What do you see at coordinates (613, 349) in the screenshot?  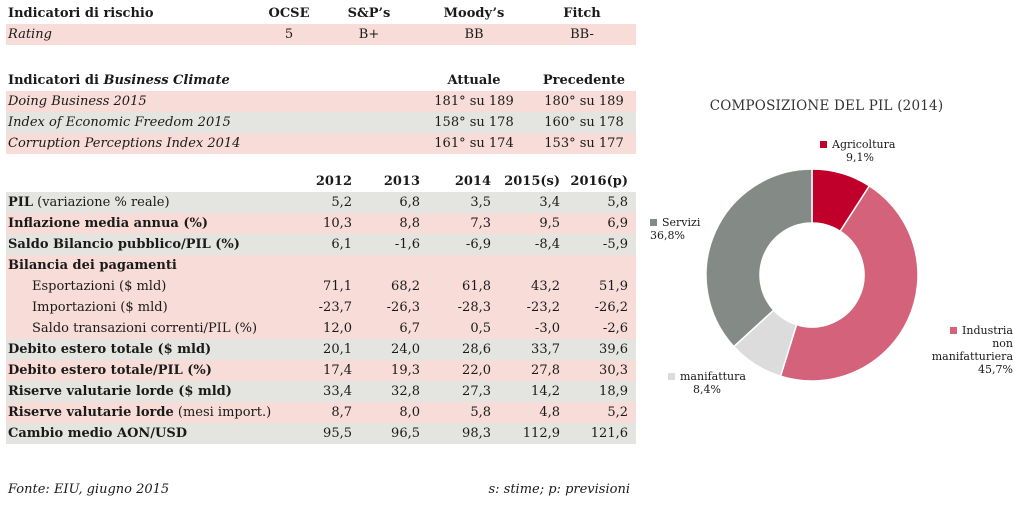 I see `economy-value: 39,6` at bounding box center [613, 349].